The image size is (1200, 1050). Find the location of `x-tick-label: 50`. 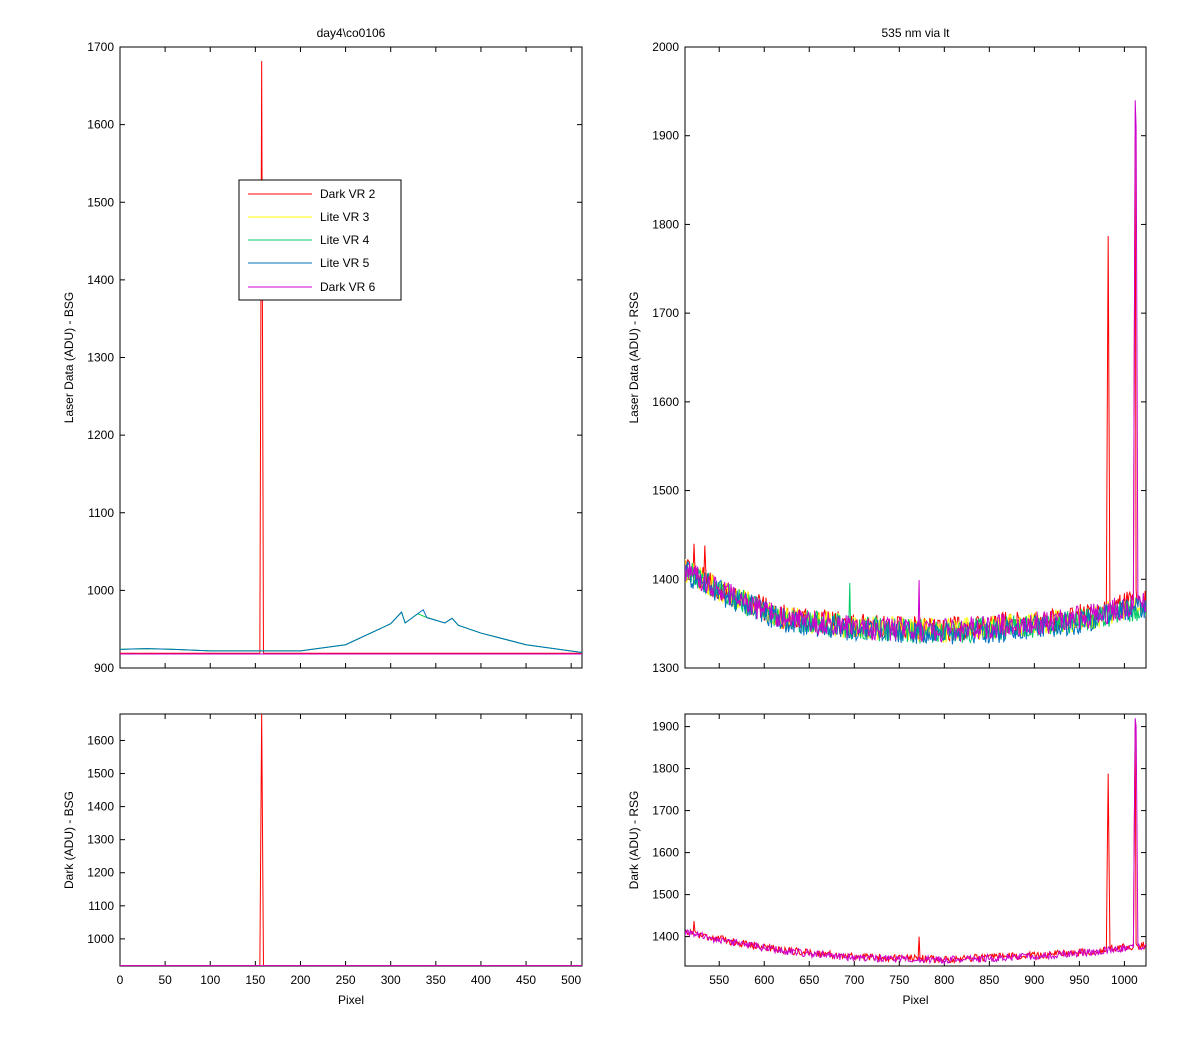

x-tick-label: 50 is located at coordinates (165, 980).